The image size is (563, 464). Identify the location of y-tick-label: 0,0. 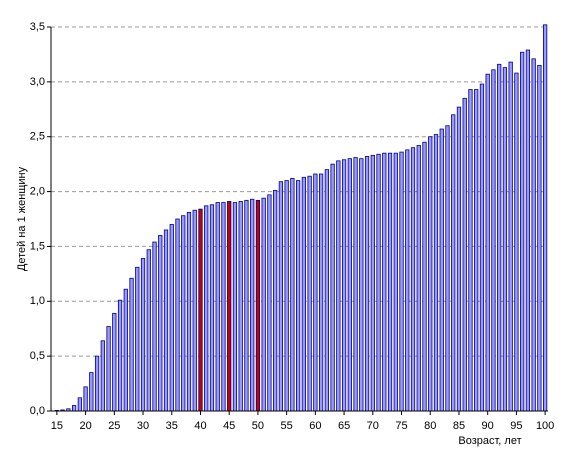
(37, 411).